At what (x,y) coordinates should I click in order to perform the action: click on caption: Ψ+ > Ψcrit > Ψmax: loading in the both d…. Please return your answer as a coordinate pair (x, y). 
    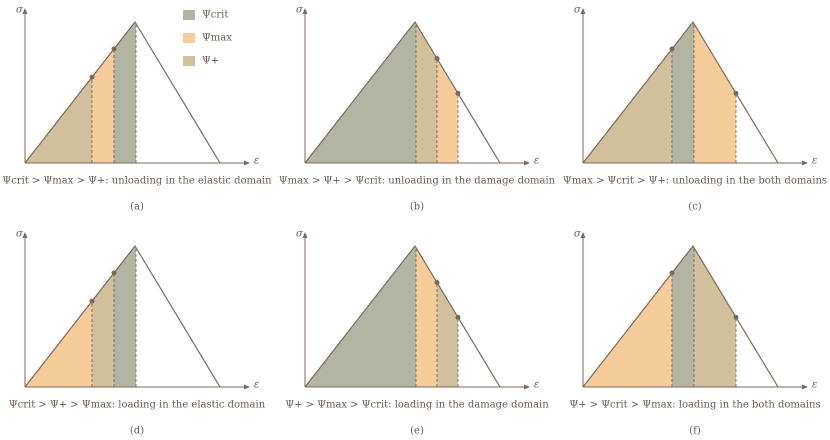
    Looking at the image, I should click on (694, 405).